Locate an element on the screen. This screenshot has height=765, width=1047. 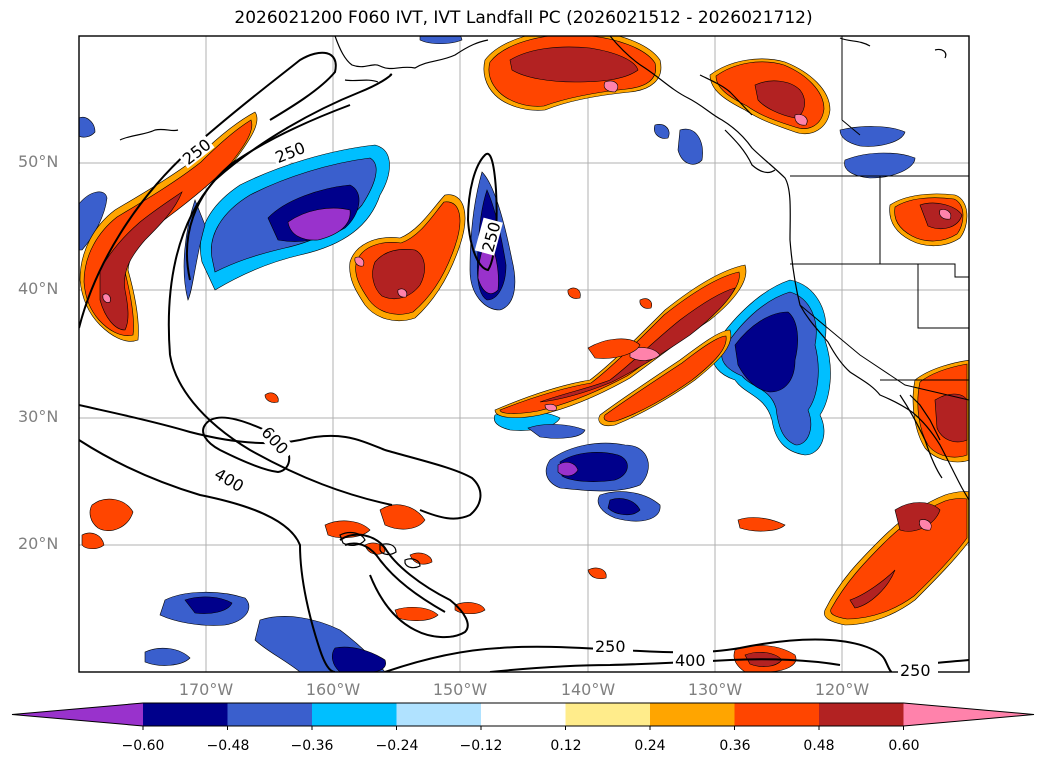
lat-label-20n: 20°N is located at coordinates (38, 543).